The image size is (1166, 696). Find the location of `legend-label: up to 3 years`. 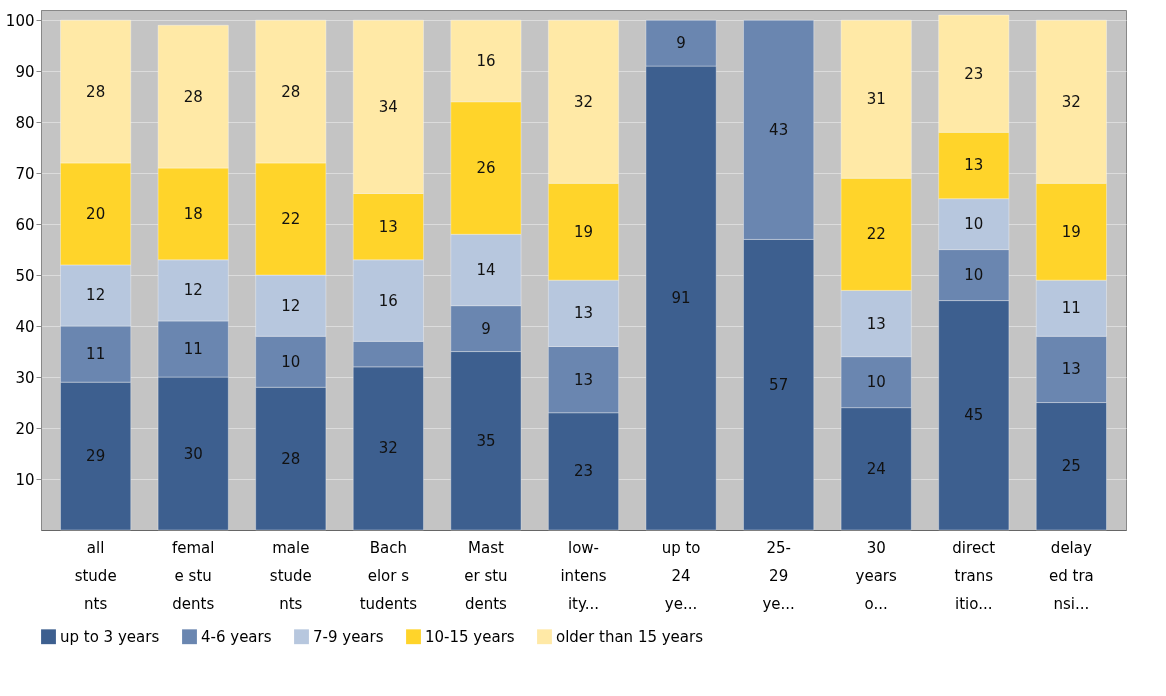

legend-label: up to 3 years is located at coordinates (110, 636).